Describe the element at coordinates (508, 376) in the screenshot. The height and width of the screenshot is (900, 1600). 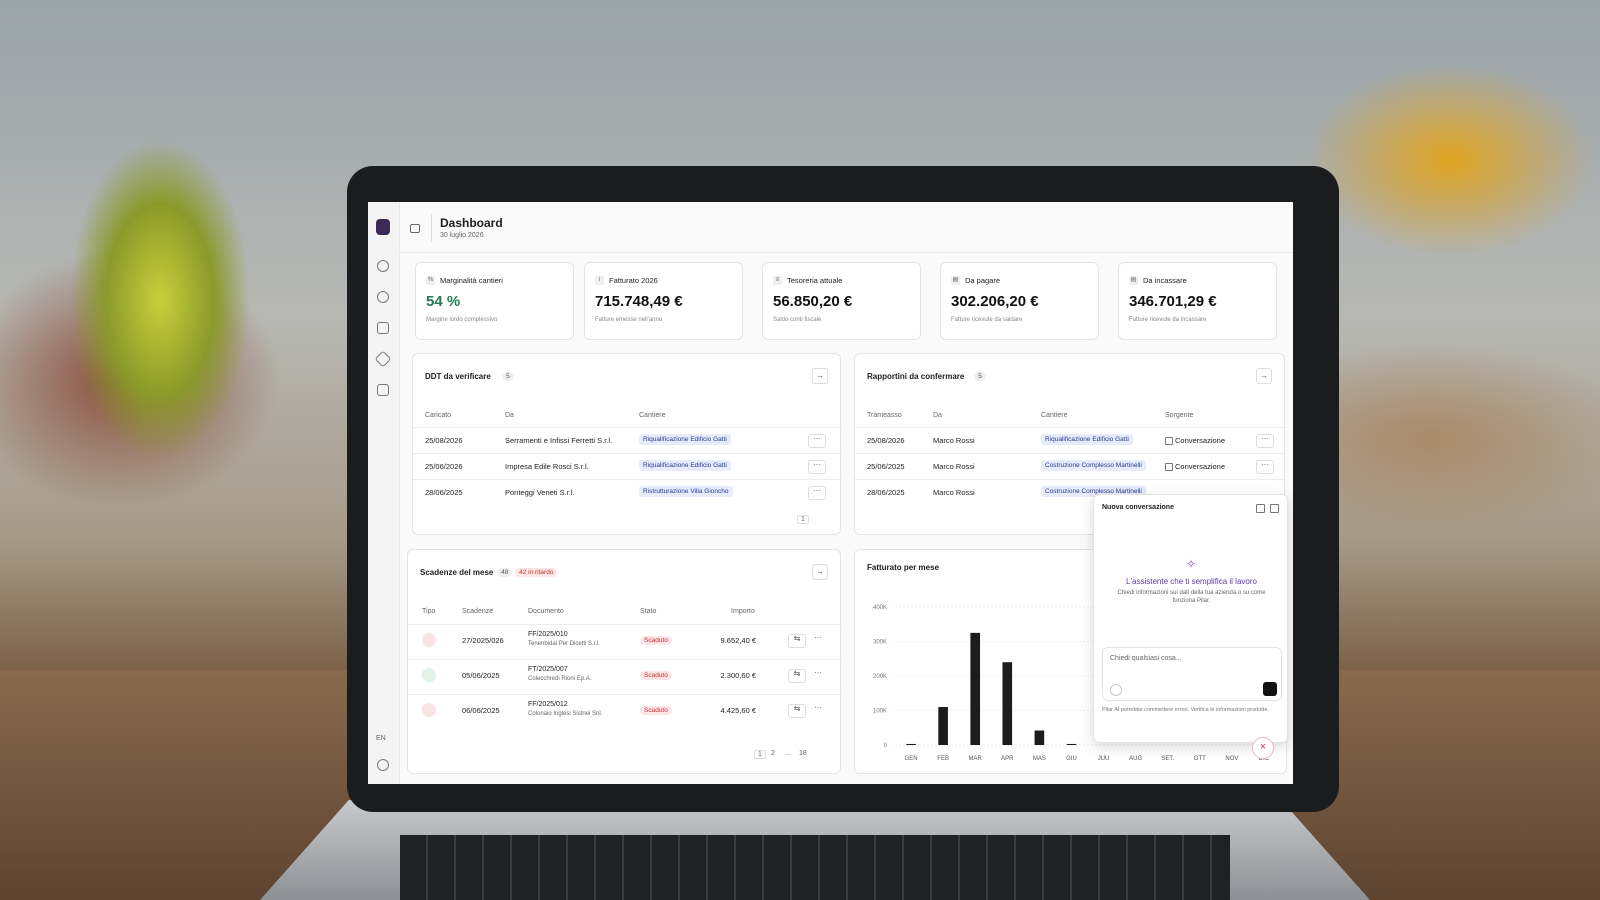
I see `count-badge: 5` at that location.